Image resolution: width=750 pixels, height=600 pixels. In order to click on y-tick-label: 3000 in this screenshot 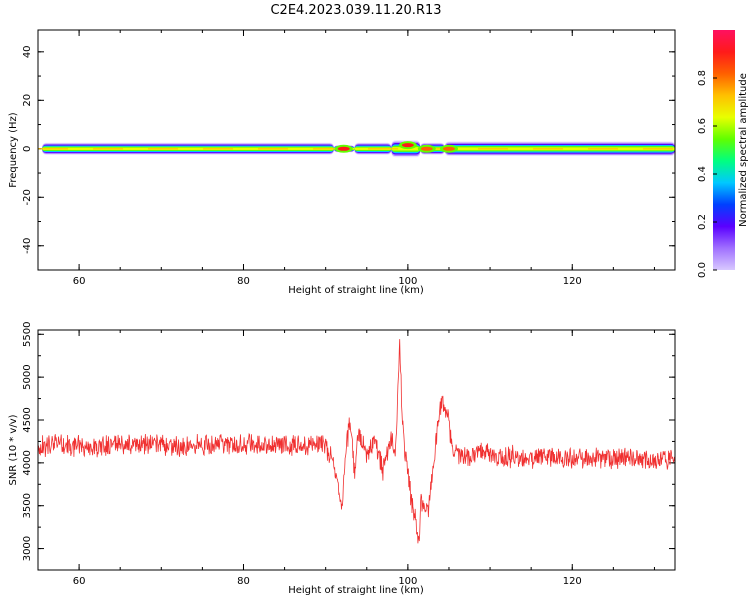, I will do `click(27, 548)`.